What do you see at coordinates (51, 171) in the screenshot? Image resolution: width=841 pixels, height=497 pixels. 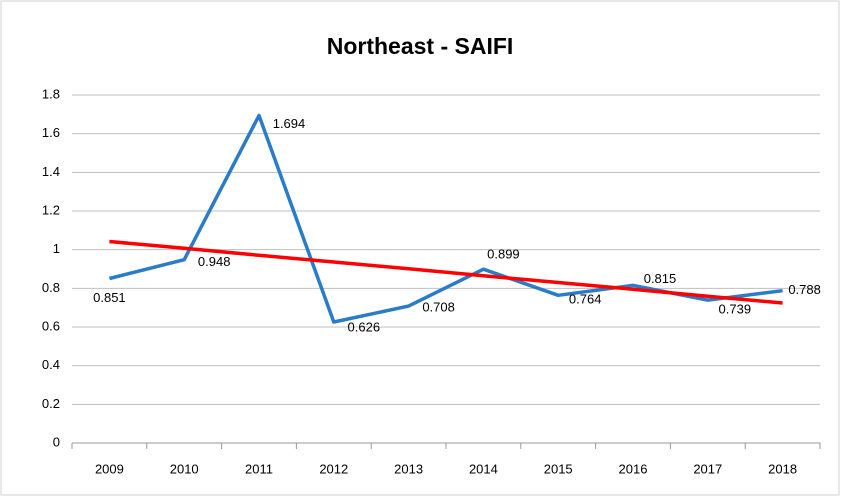 I see `y-tick-label: 1.4` at bounding box center [51, 171].